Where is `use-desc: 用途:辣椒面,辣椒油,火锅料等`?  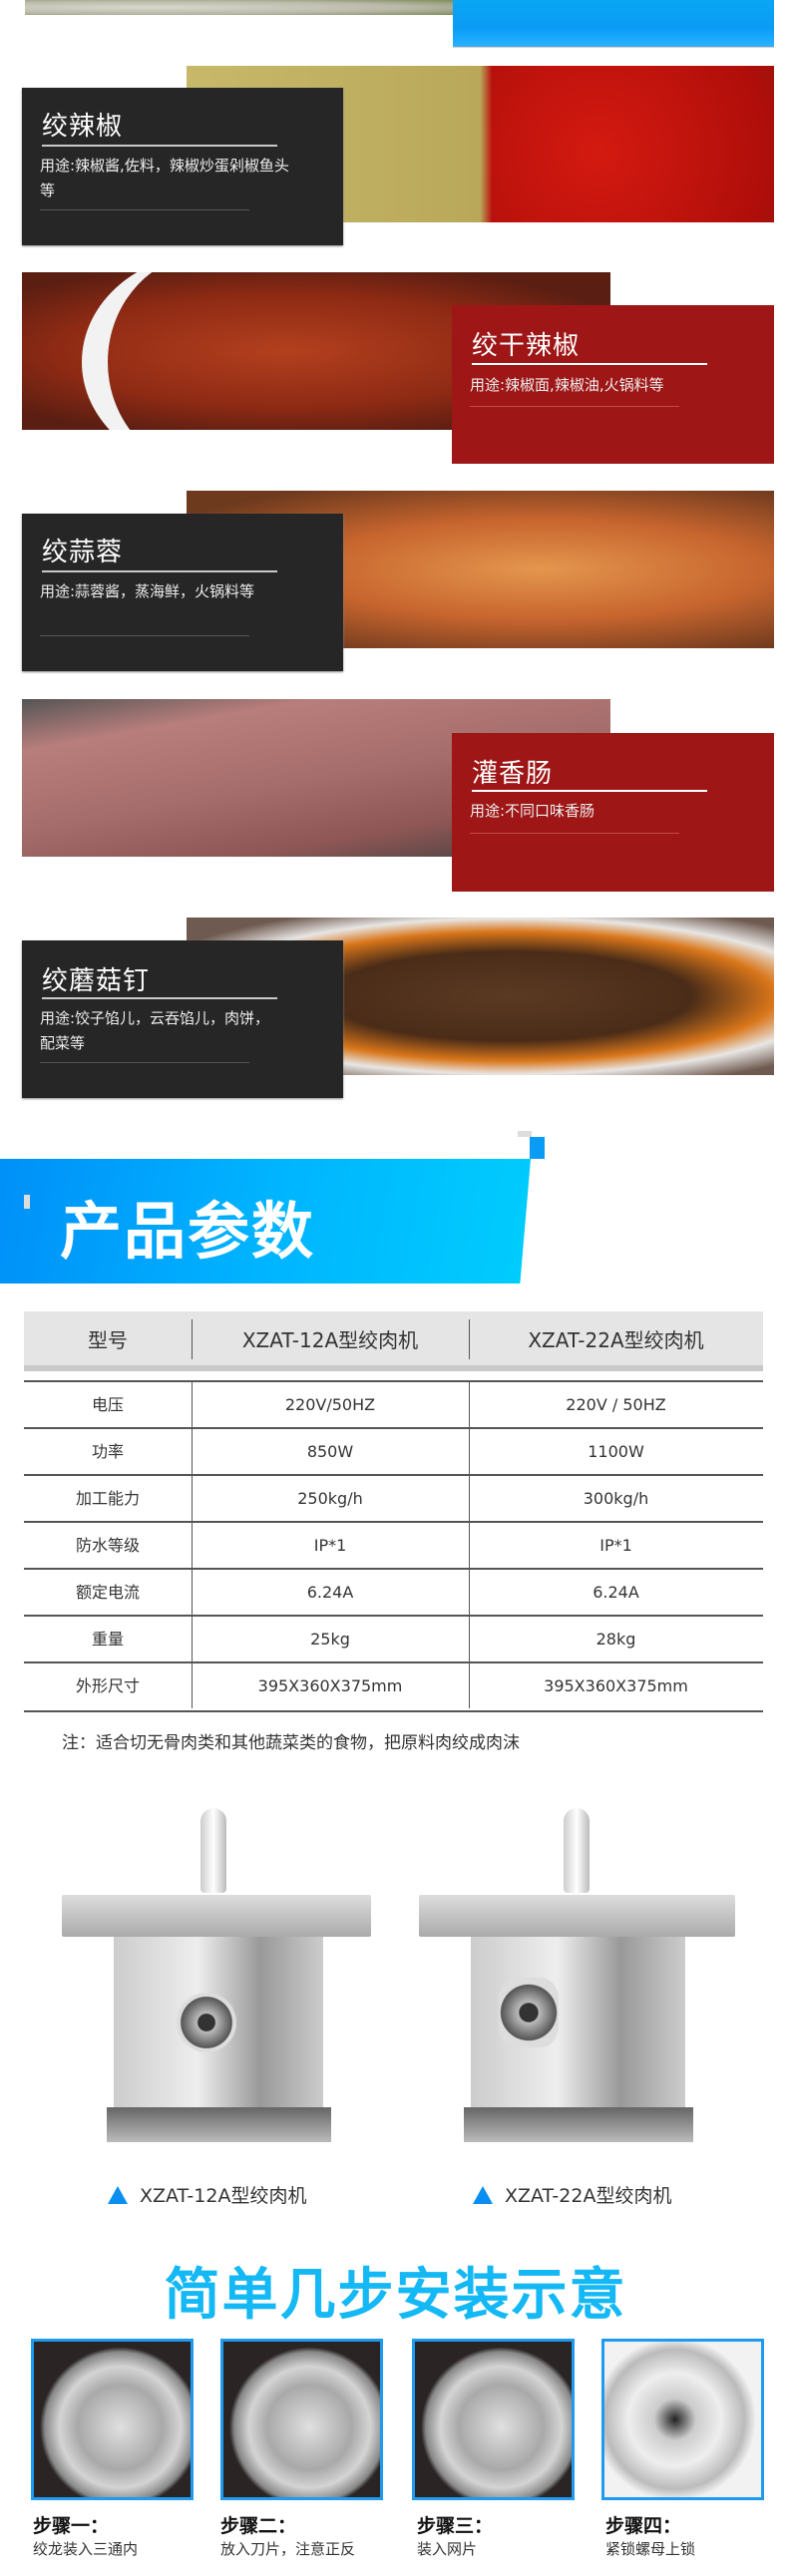
use-desc: 用途:辣椒面,辣椒油,火锅料等 is located at coordinates (567, 385).